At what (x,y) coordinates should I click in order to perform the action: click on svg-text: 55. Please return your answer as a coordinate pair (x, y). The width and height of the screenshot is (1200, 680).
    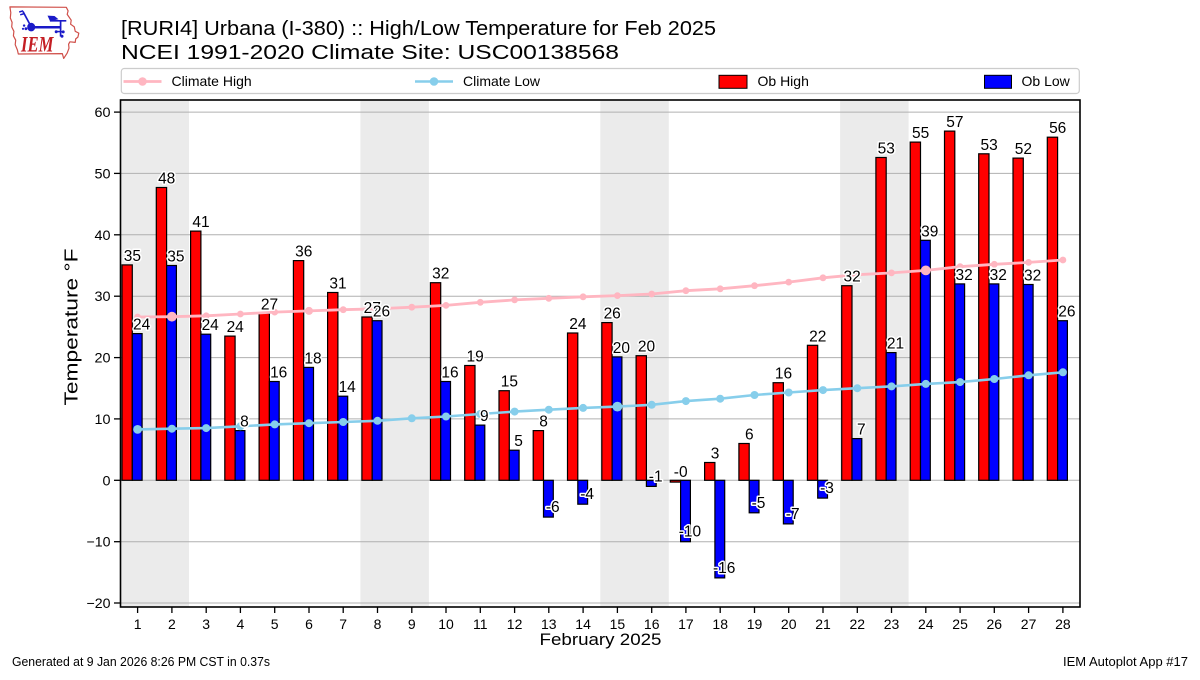
    Looking at the image, I should click on (920, 133).